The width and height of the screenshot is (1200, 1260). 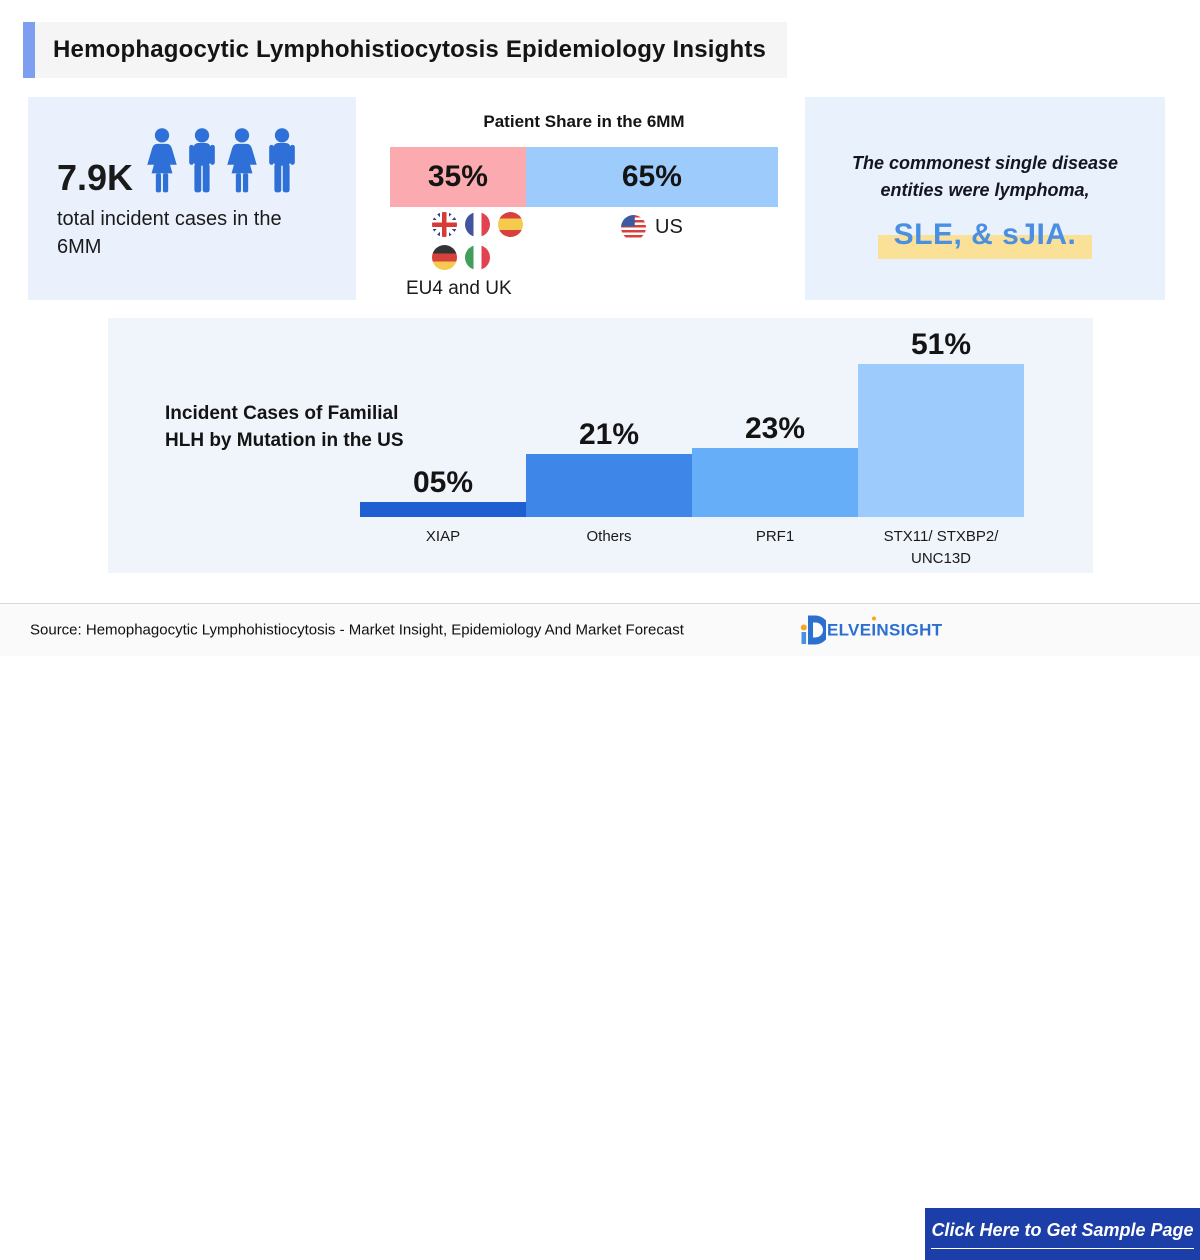 I want to click on title-accent-bar, so click(x=29, y=50).